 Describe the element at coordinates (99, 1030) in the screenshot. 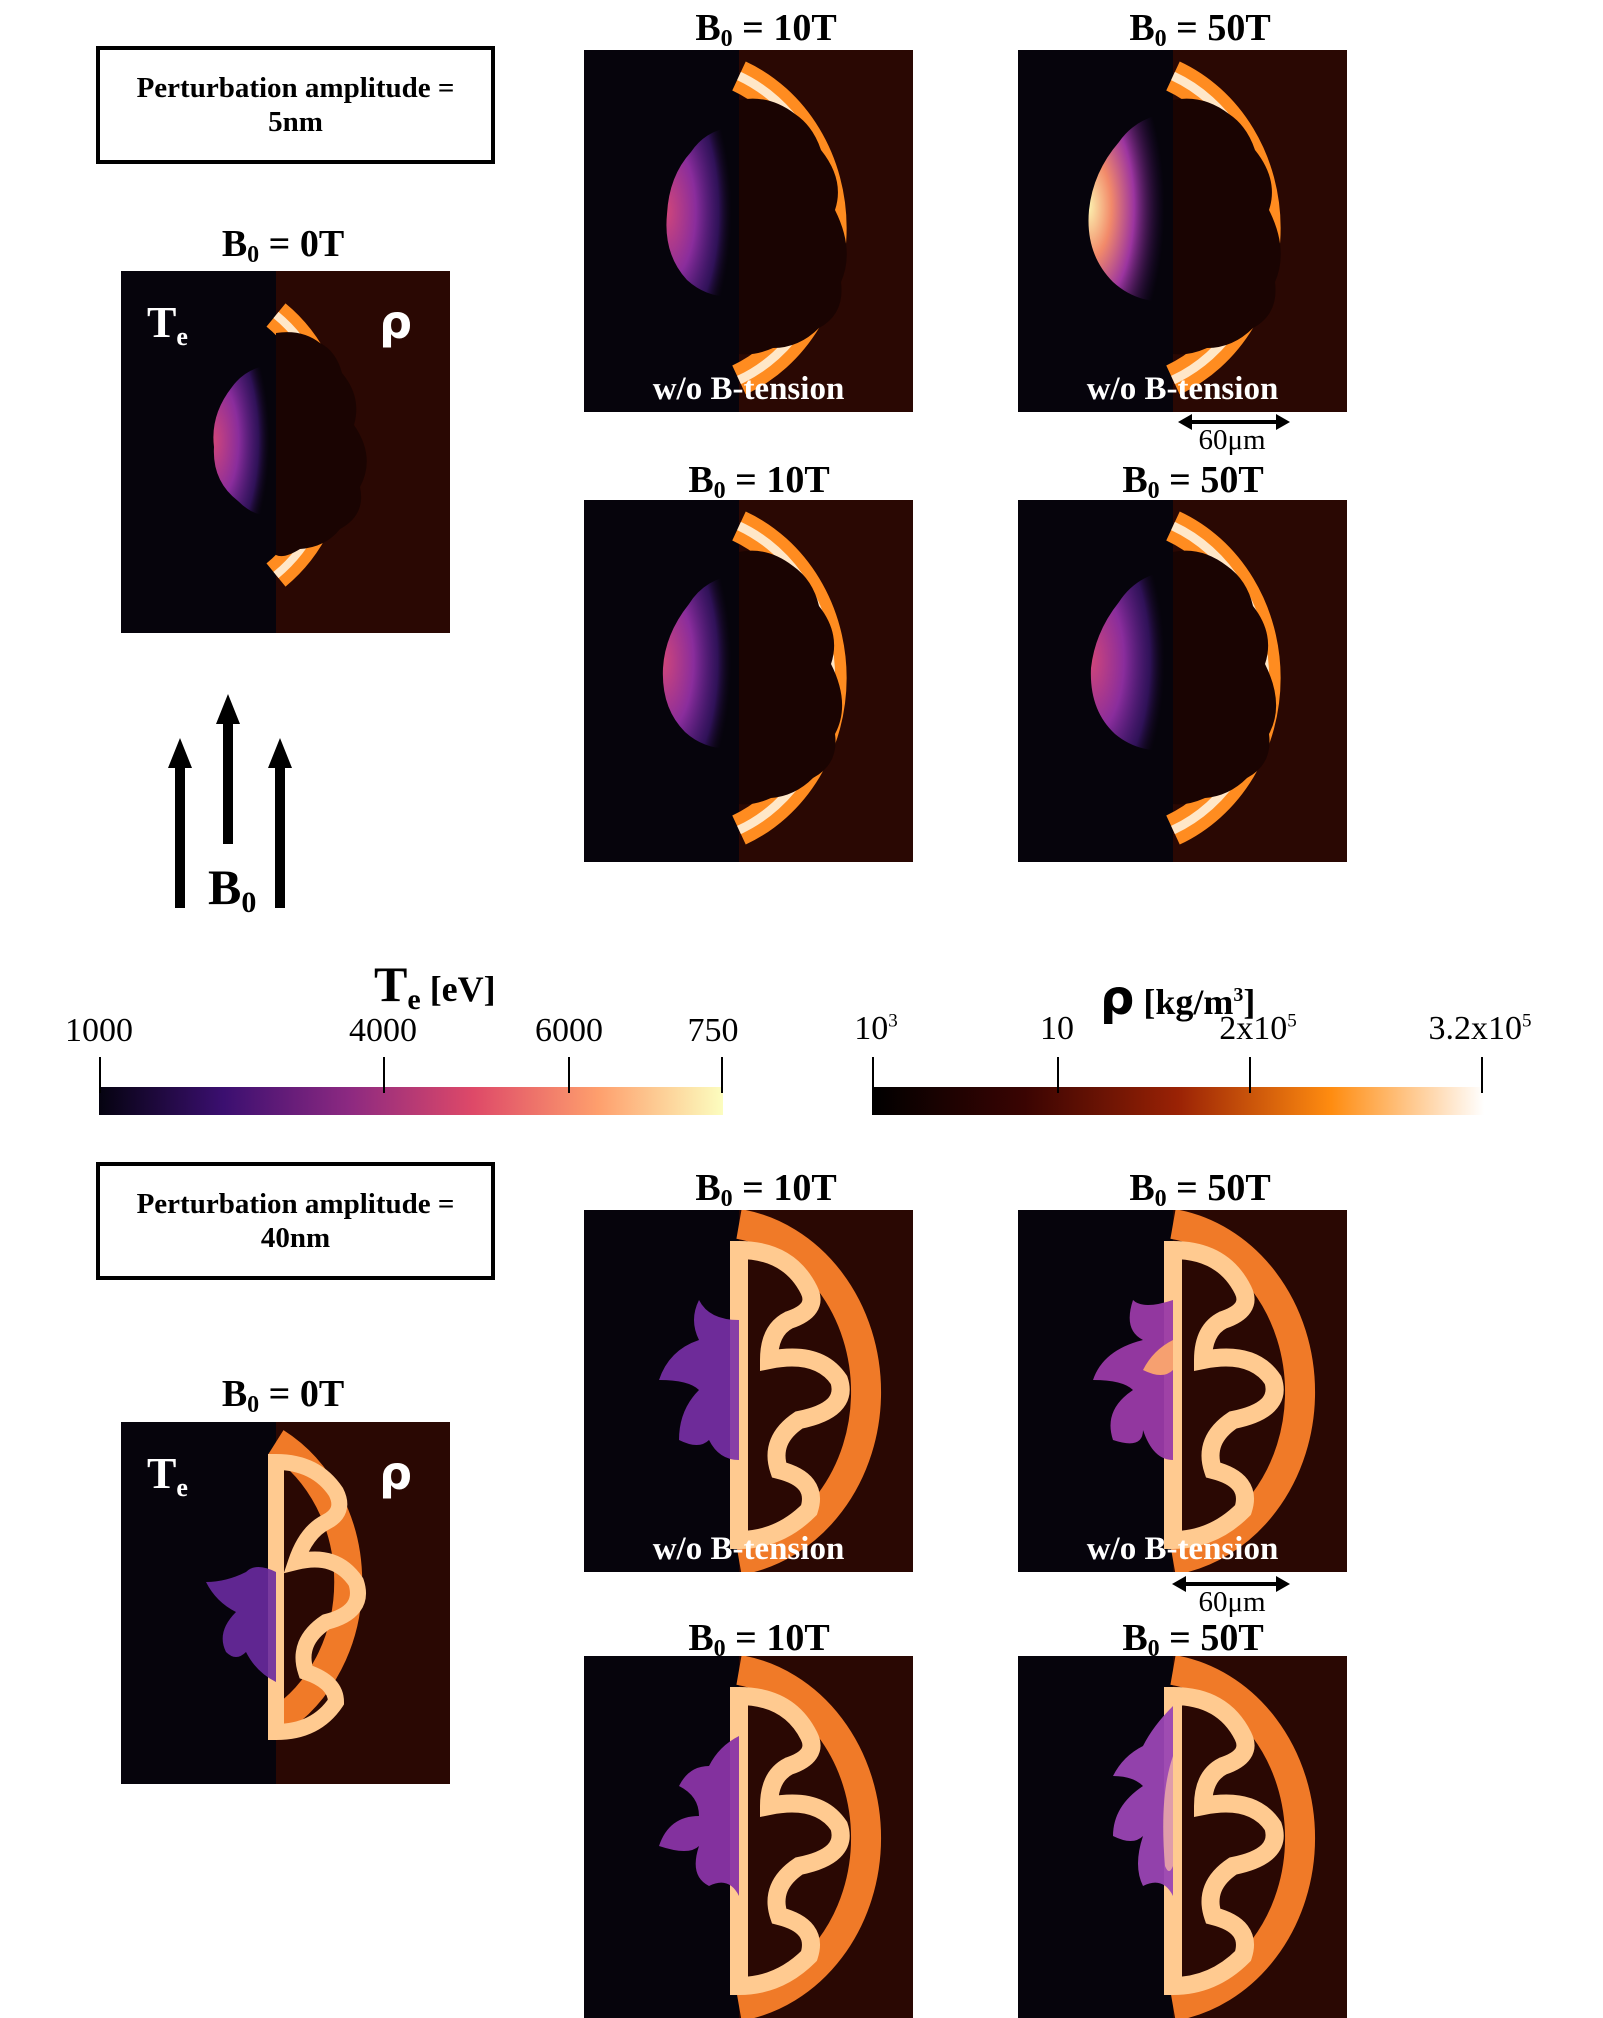

I see `colorbar-te-tick: 1000` at that location.